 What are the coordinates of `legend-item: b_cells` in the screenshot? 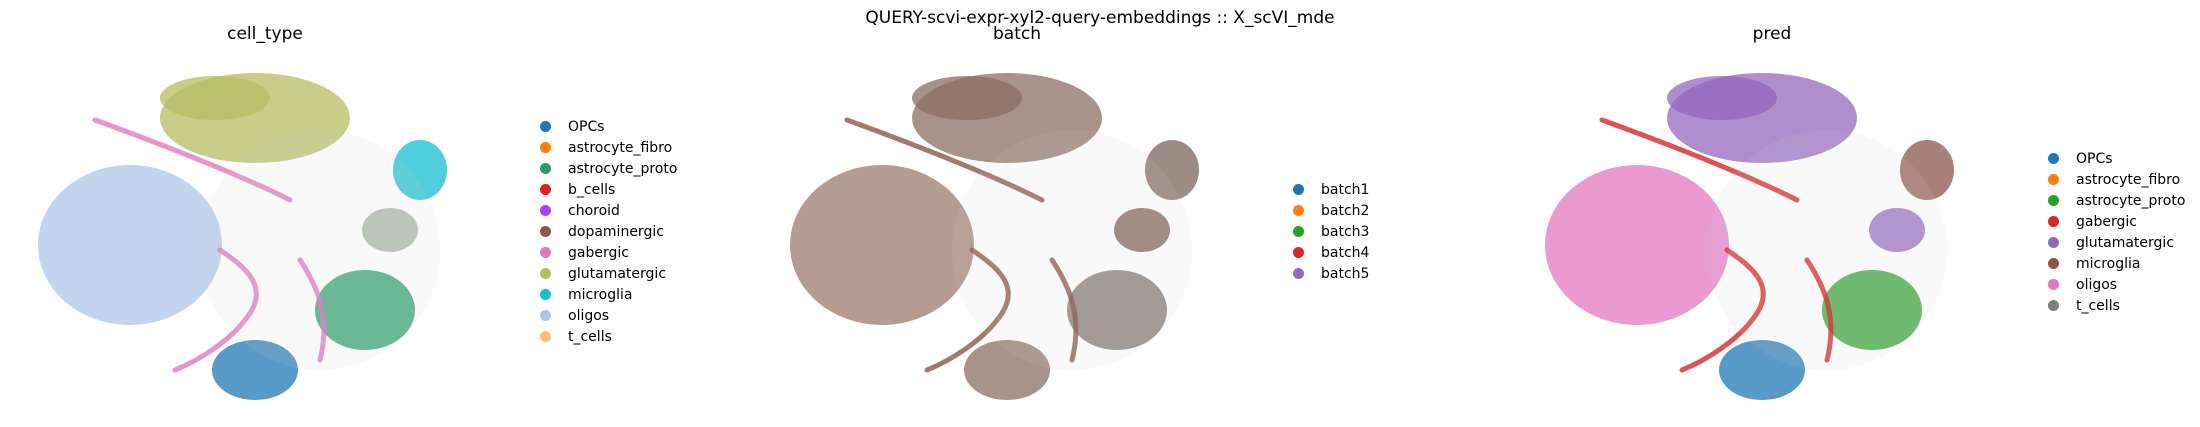 It's located at (608, 189).